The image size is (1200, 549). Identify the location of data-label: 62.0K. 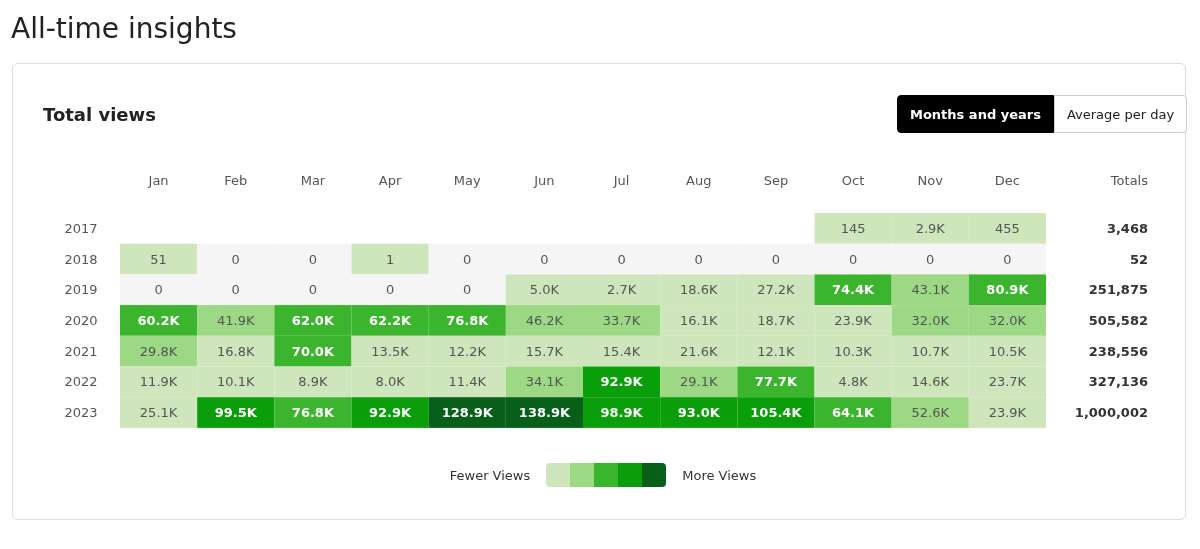
(313, 320).